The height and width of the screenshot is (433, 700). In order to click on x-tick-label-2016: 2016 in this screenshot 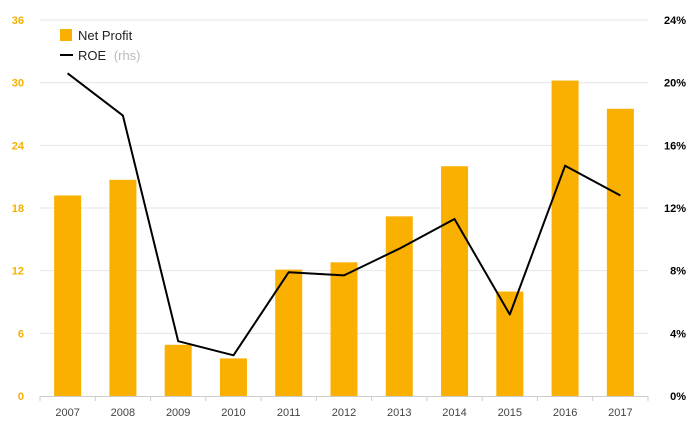, I will do `click(565, 413)`.